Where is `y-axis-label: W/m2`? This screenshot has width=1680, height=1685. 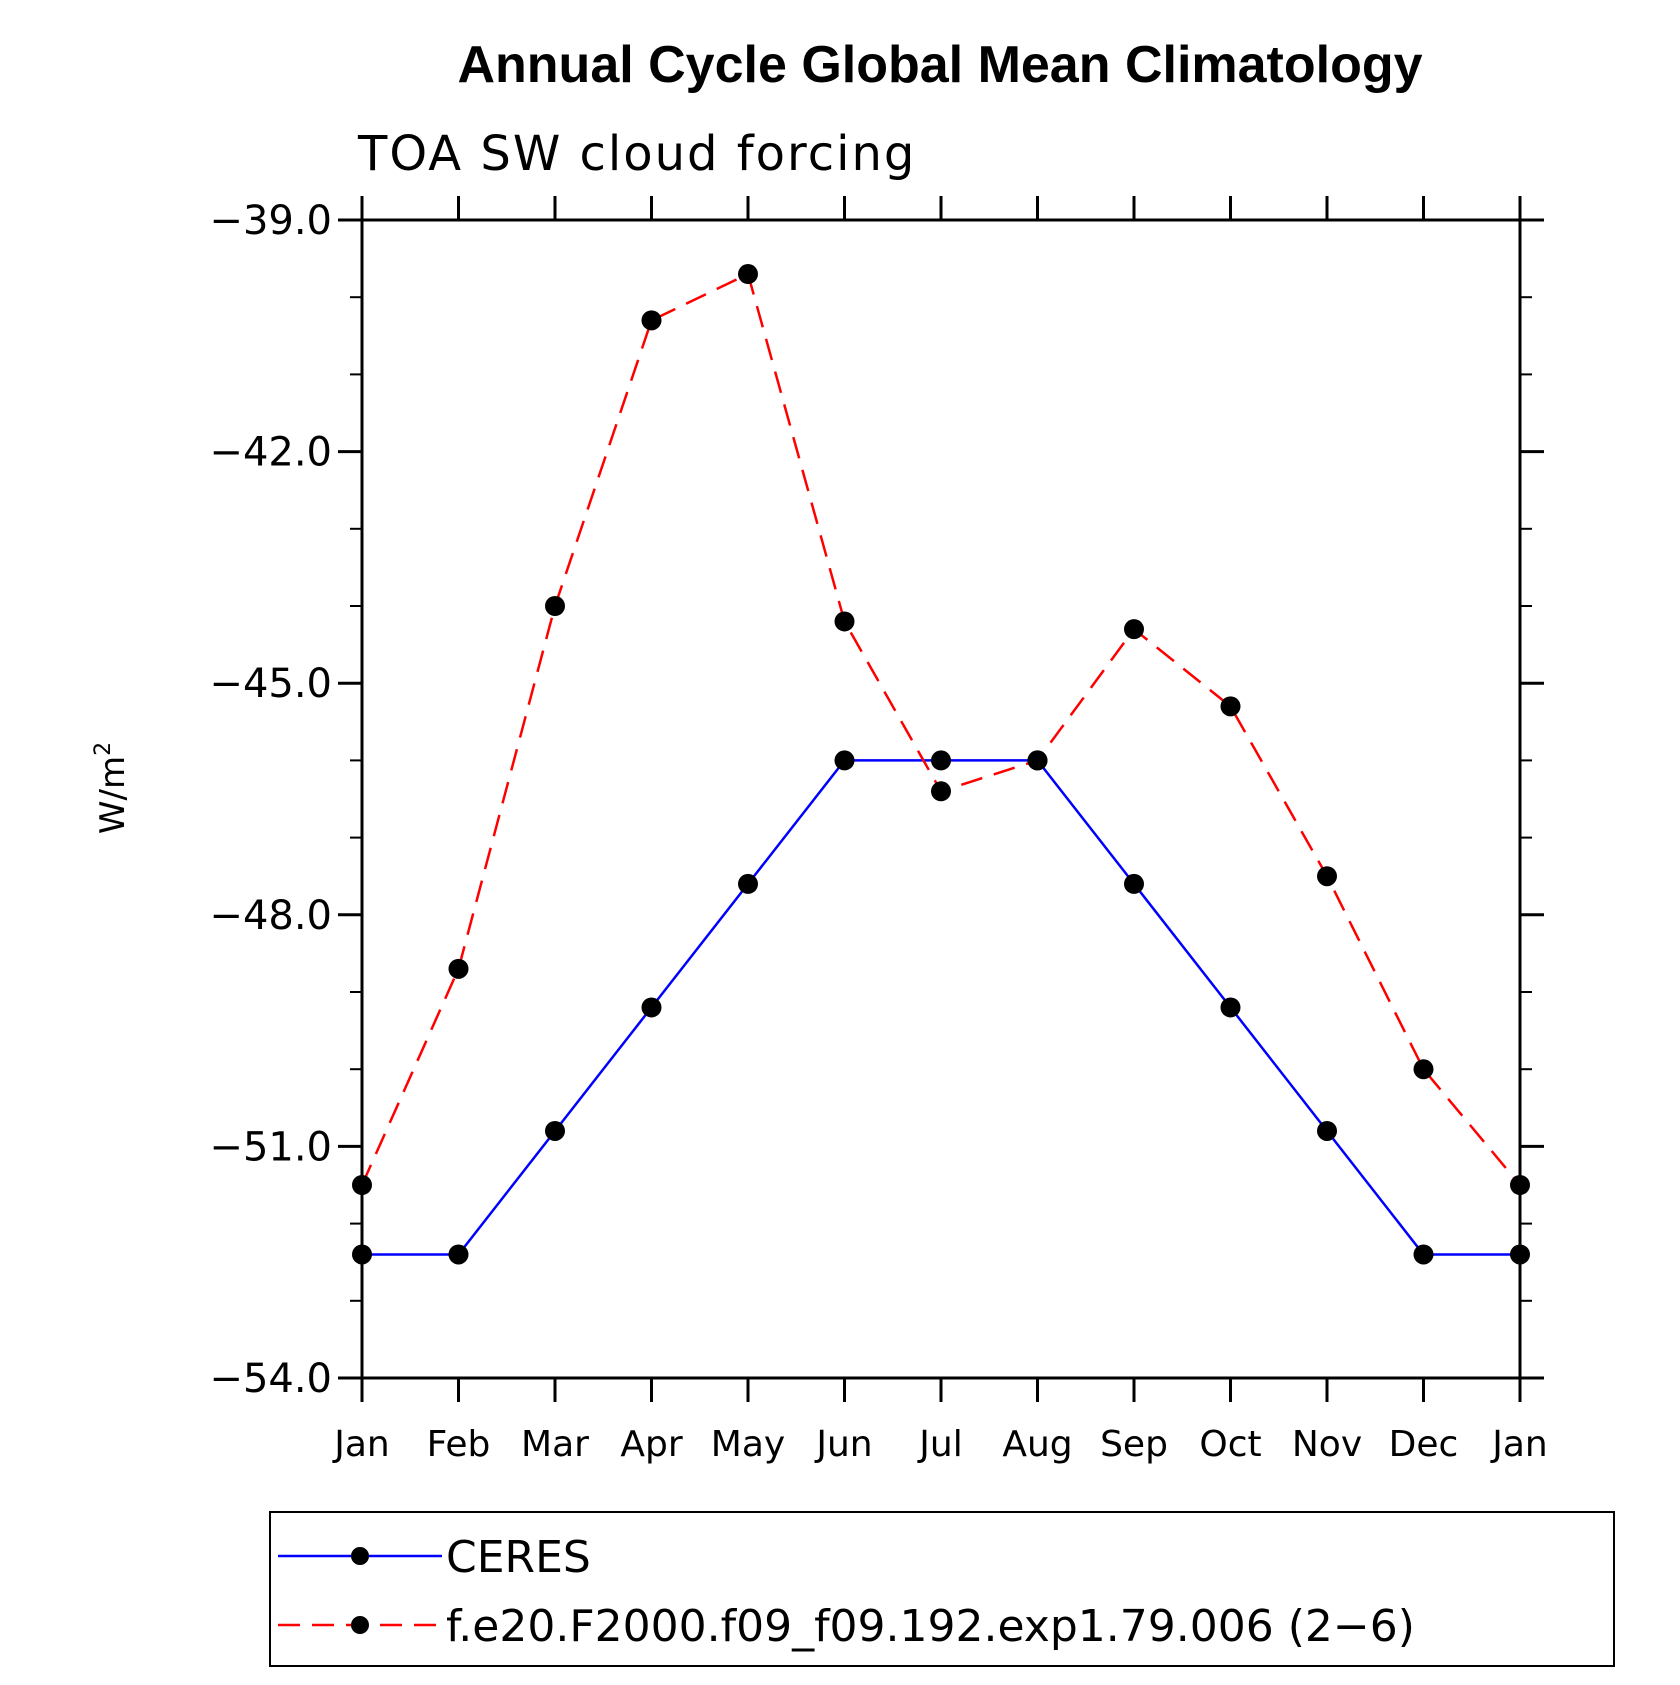 y-axis-label: W/m2 is located at coordinates (112, 788).